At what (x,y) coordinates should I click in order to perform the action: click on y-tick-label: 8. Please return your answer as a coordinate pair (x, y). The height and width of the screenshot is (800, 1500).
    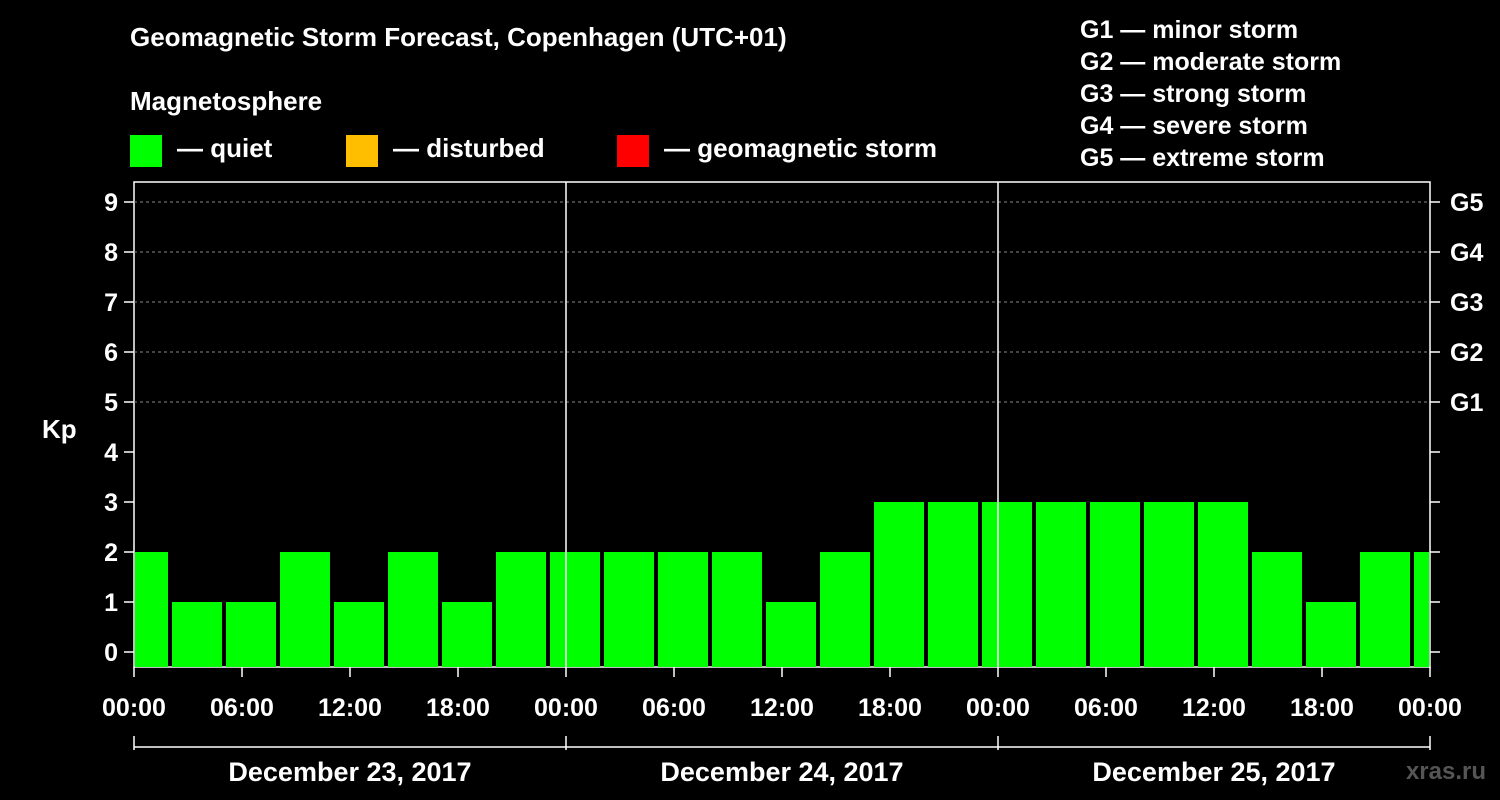
    Looking at the image, I should click on (111, 253).